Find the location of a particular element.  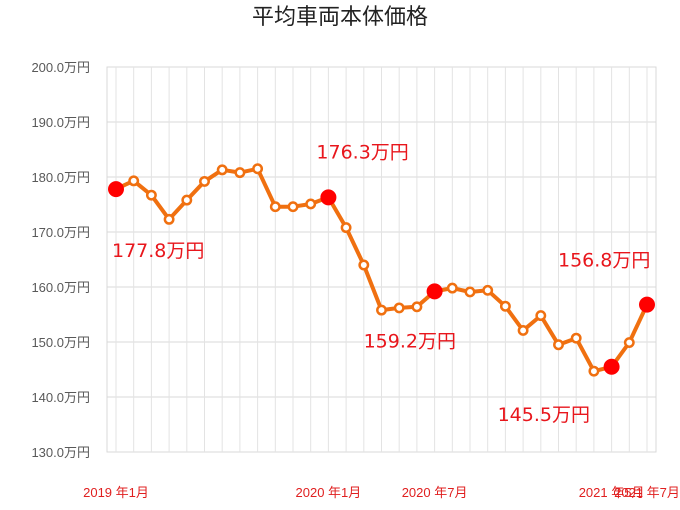

x-tick-label: 2020 年7月 is located at coordinates (435, 492).